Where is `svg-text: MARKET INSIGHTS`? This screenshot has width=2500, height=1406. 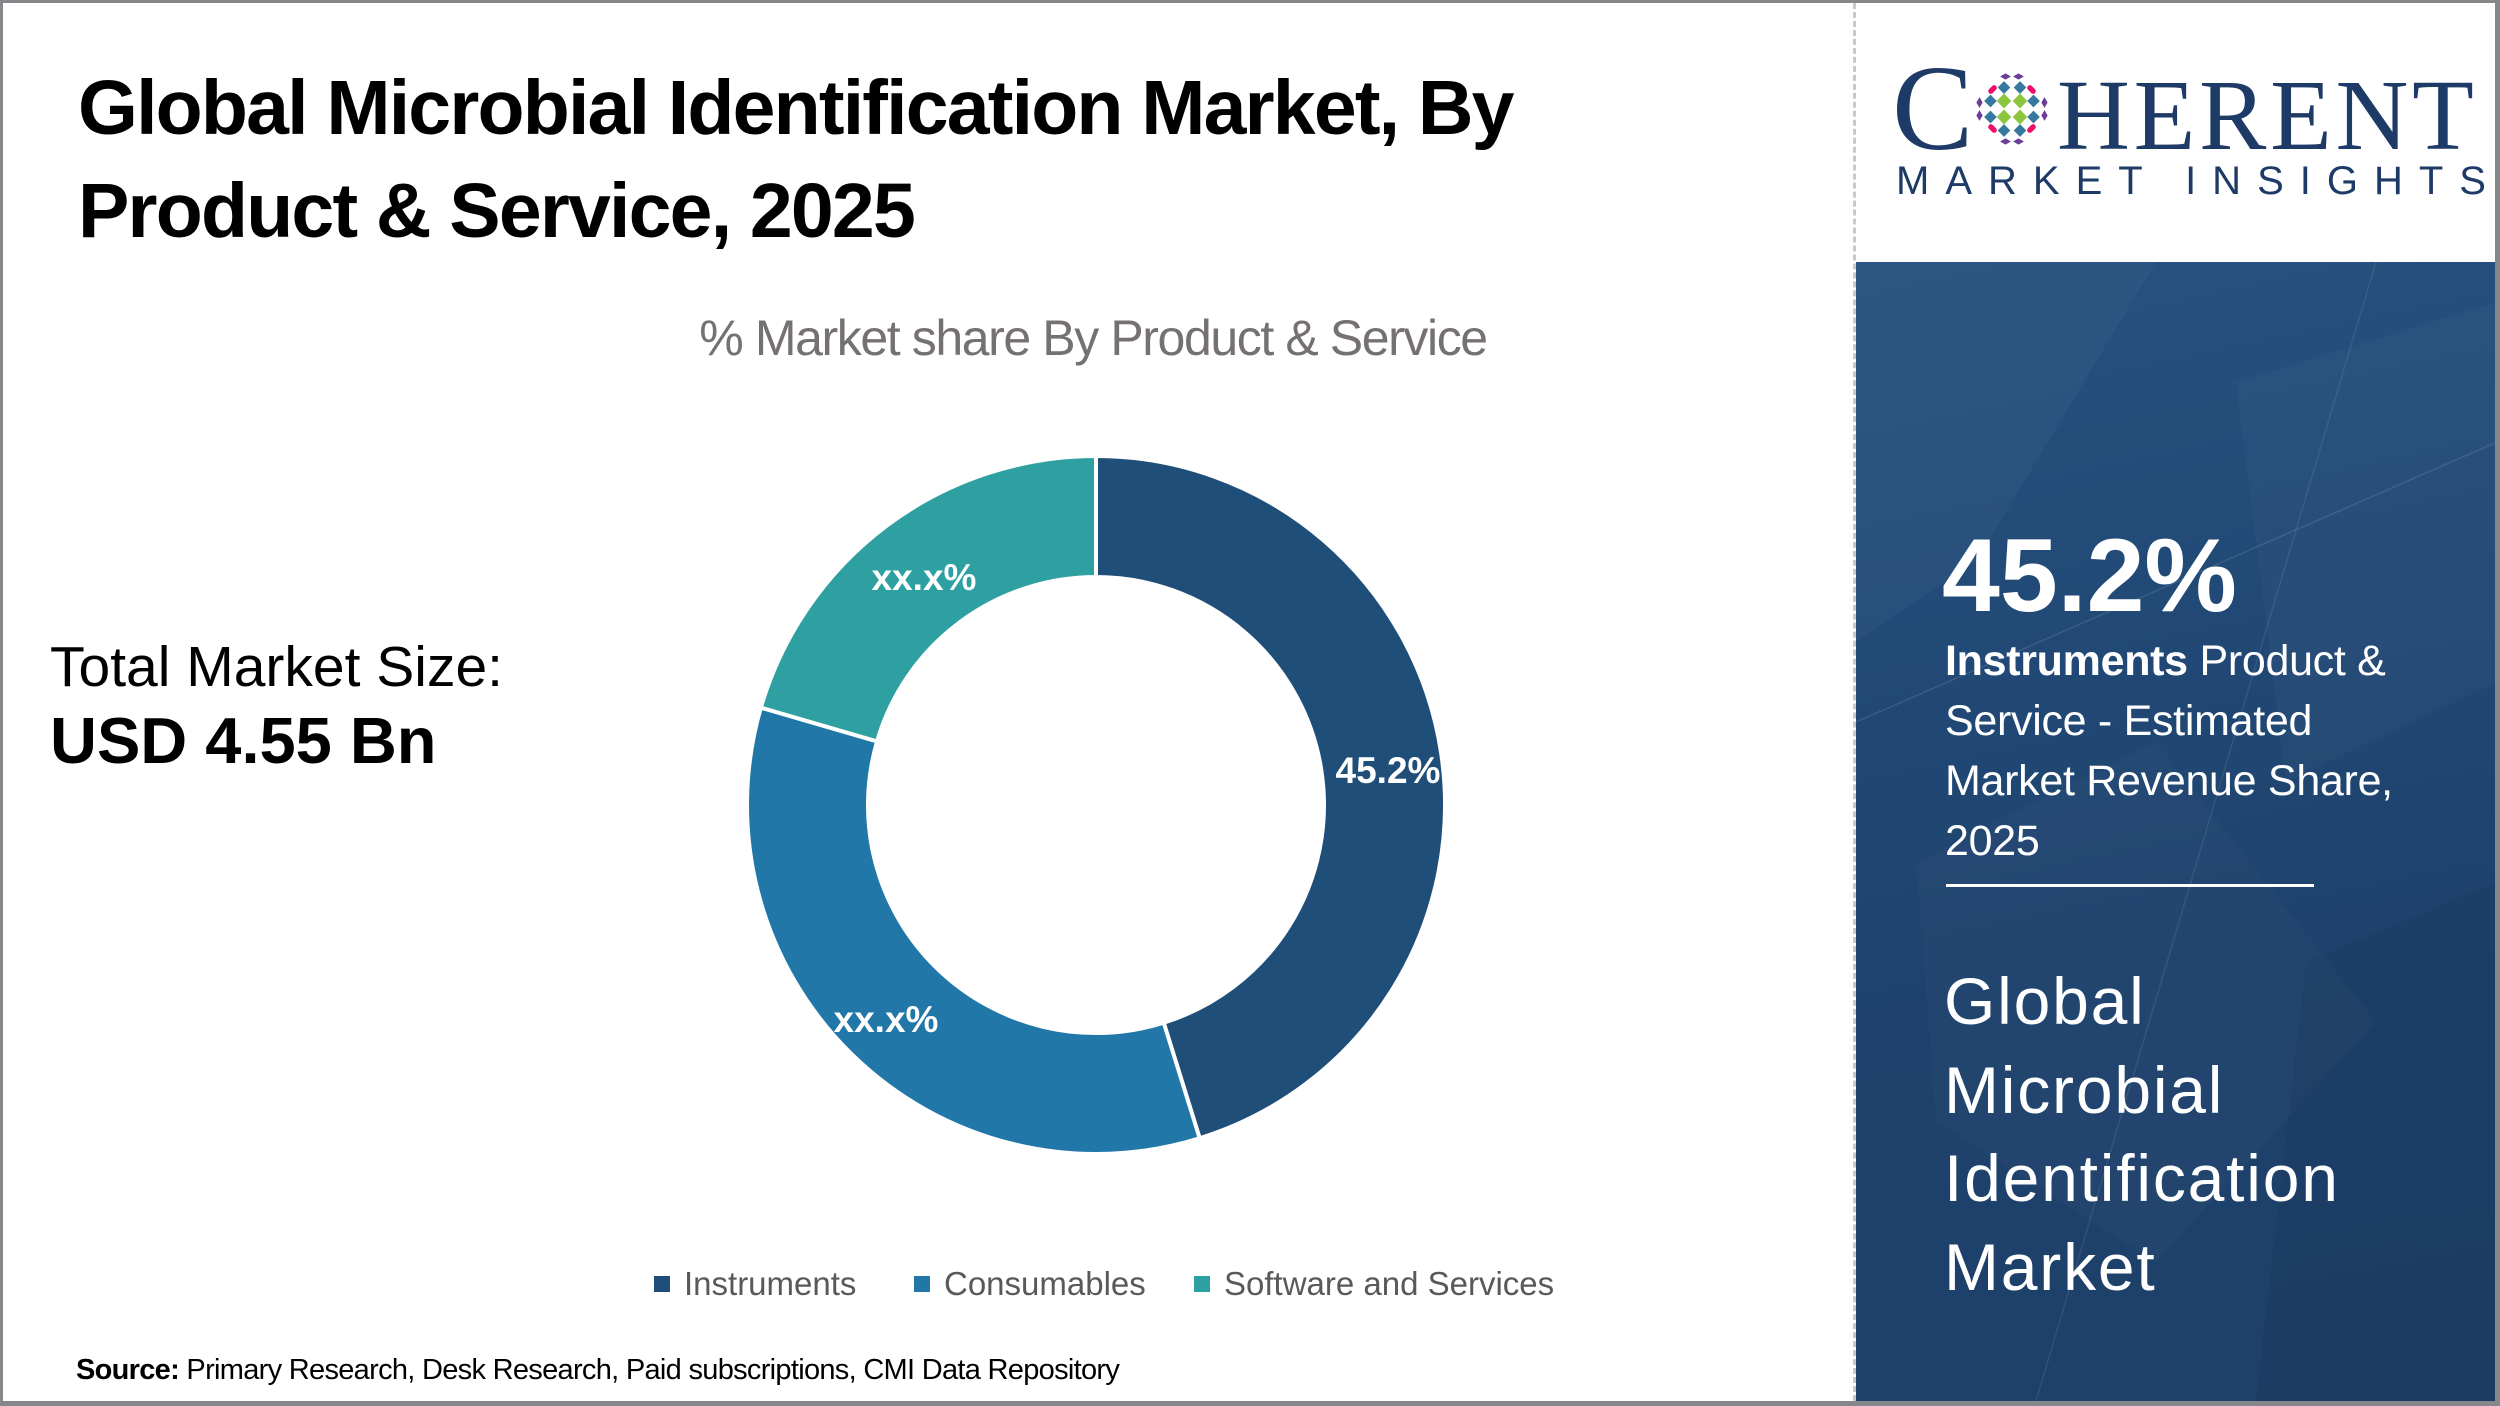 svg-text: MARKET INSIGHTS is located at coordinates (2195, 181).